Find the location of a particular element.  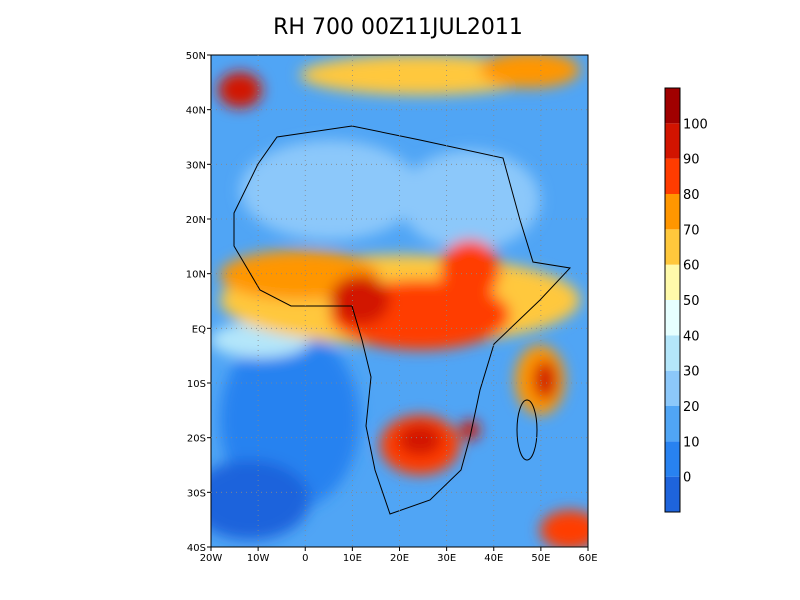

lat-label: 20N is located at coordinates (196, 220).